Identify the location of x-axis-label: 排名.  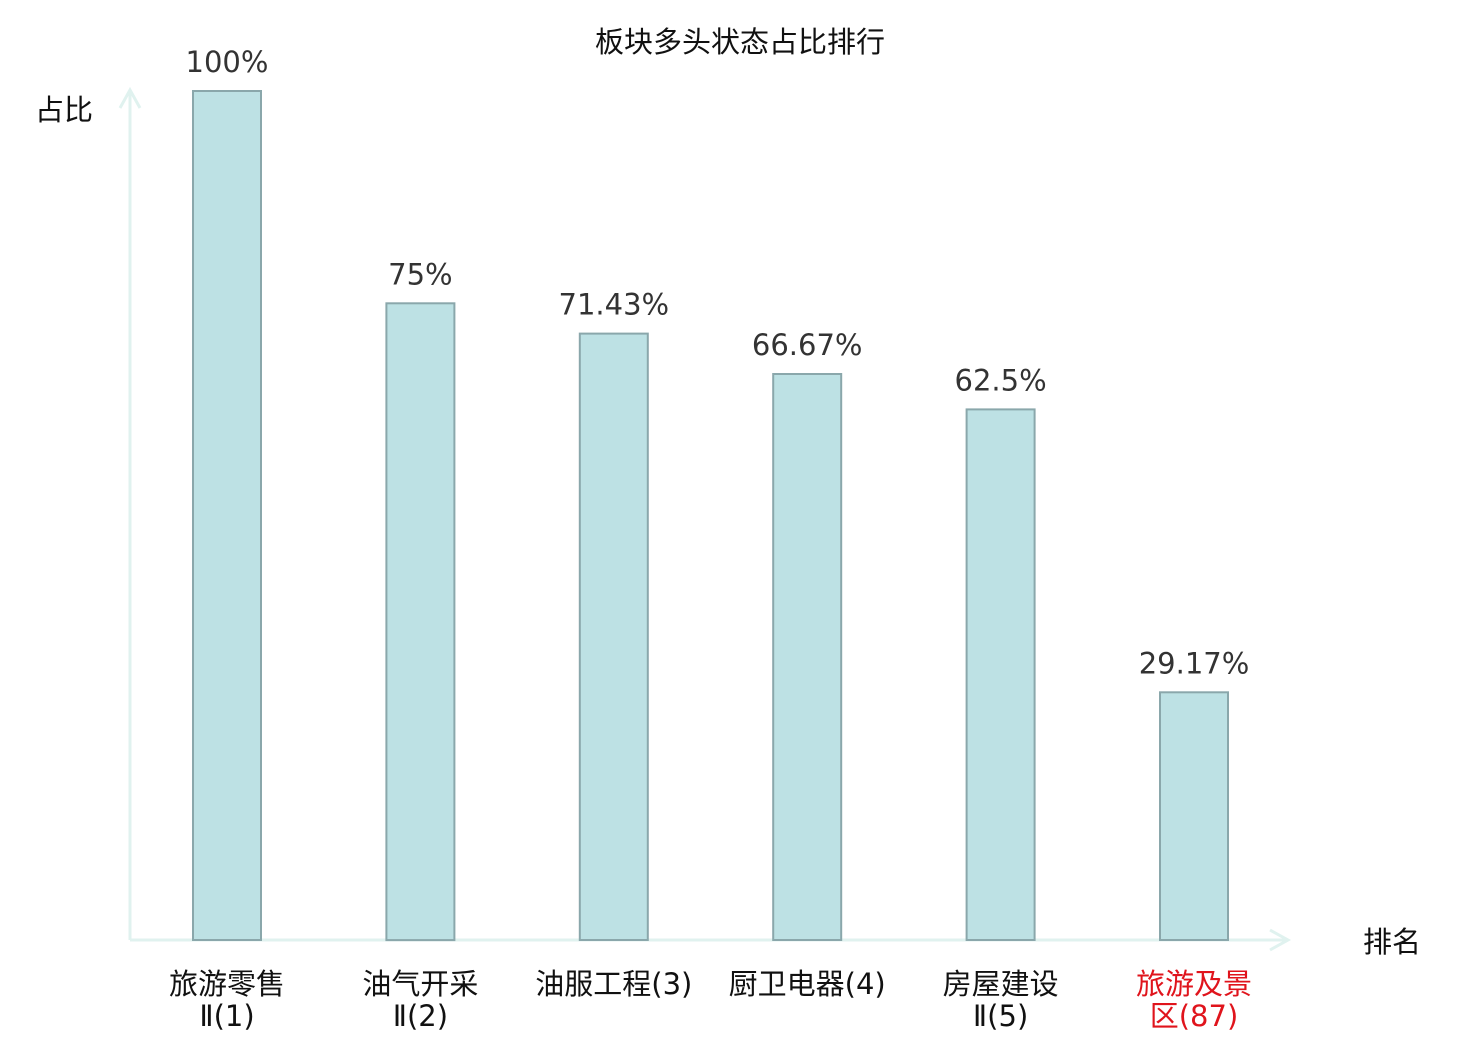
(1392, 942).